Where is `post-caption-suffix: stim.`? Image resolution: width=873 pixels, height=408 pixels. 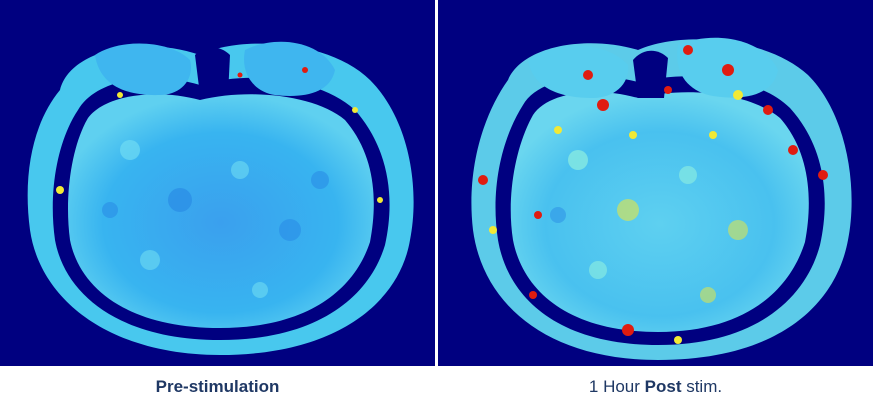 post-caption-suffix: stim. is located at coordinates (702, 386).